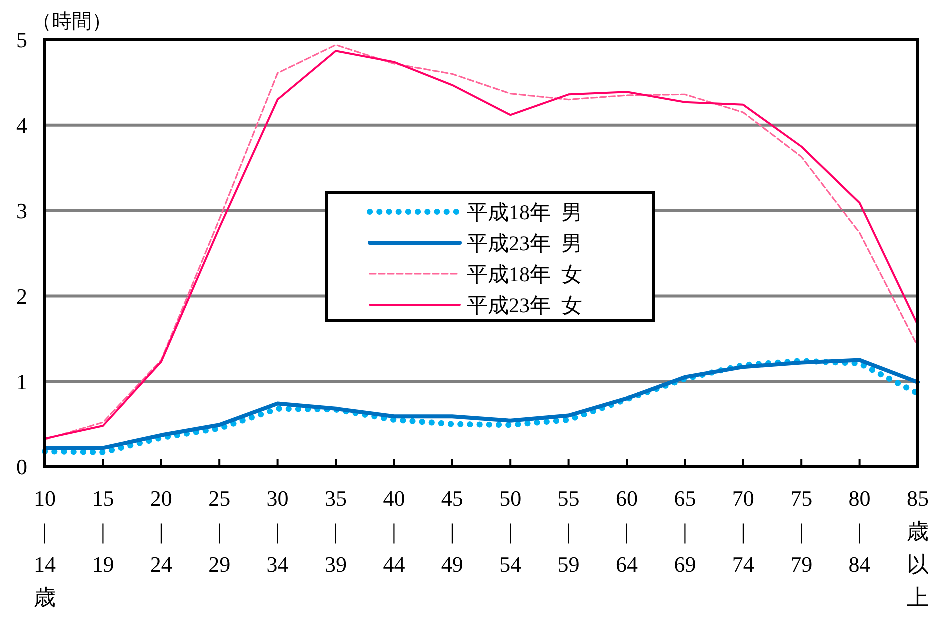 The height and width of the screenshot is (619, 936). What do you see at coordinates (524, 243) in the screenshot?
I see `legend-label: 平成23年 男` at bounding box center [524, 243].